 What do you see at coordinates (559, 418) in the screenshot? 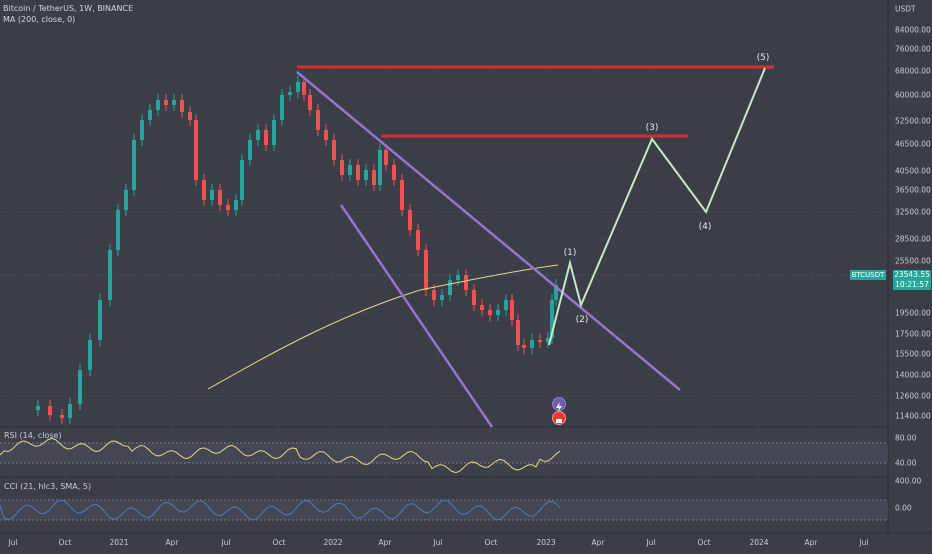
I see `event-flag-icon` at bounding box center [559, 418].